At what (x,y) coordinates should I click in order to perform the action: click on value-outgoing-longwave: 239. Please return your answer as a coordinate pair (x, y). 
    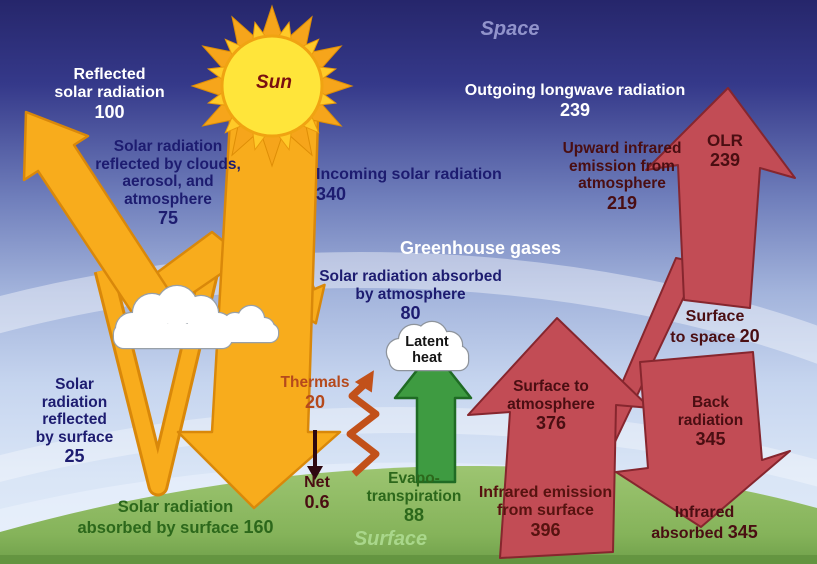
    Looking at the image, I should click on (575, 110).